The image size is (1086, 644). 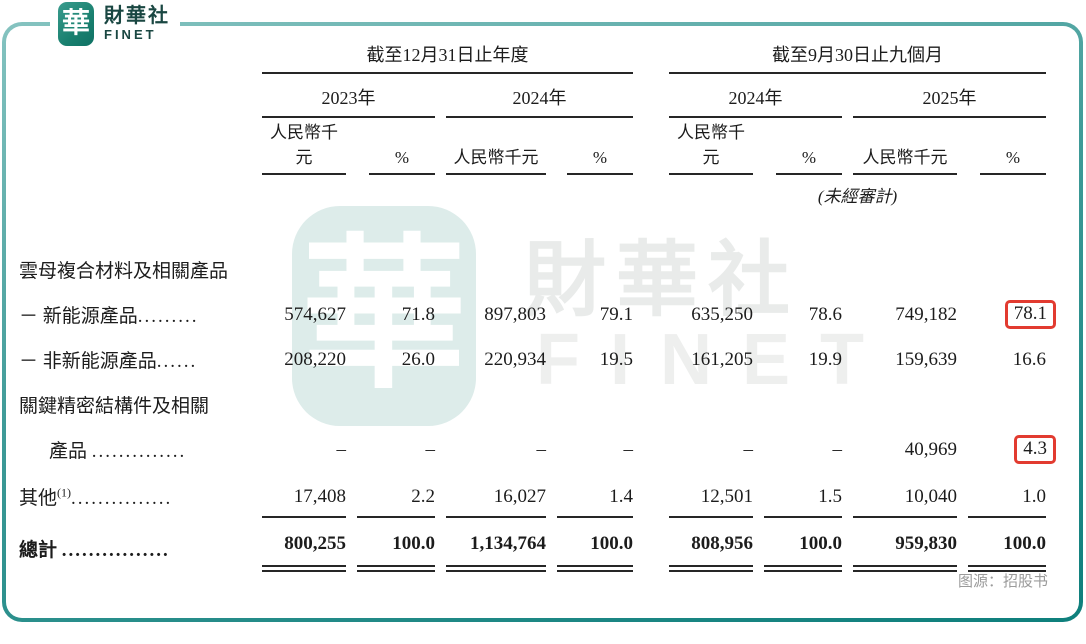 What do you see at coordinates (304, 495) in the screenshot?
I see `table-cell: 17,408` at bounding box center [304, 495].